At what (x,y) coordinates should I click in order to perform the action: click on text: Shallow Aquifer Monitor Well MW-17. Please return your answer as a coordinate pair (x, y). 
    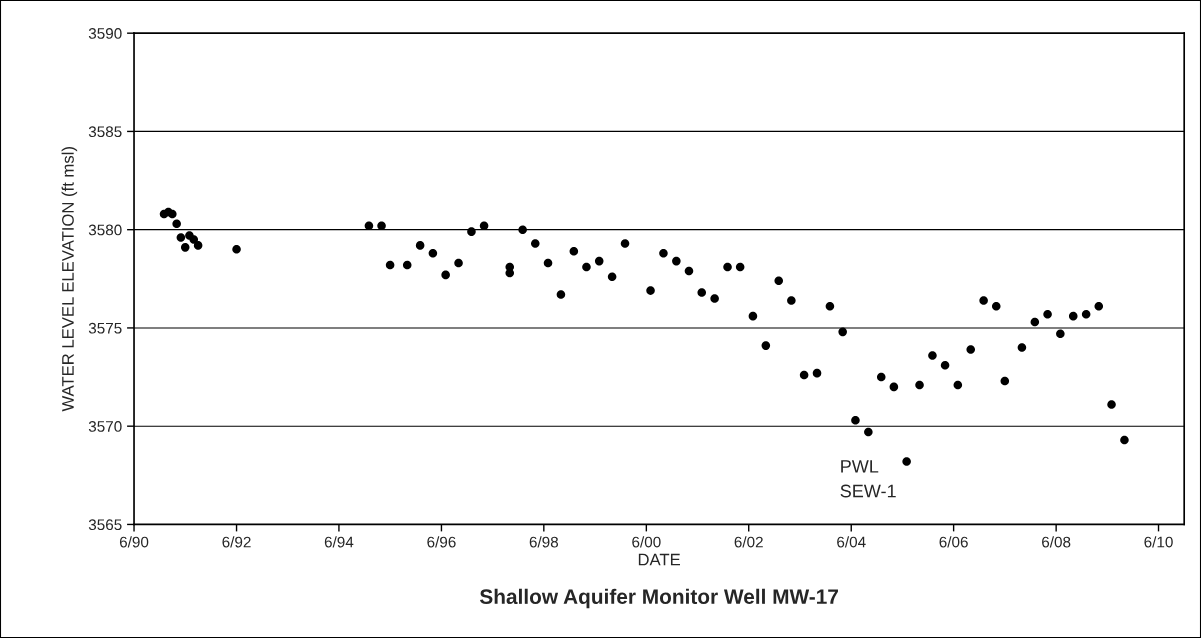
    Looking at the image, I should click on (658, 598).